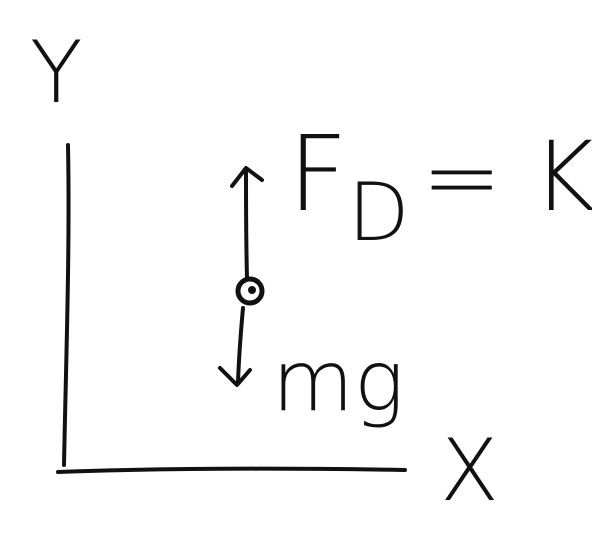 The image size is (592, 557). I want to click on particle, so click(250, 291).